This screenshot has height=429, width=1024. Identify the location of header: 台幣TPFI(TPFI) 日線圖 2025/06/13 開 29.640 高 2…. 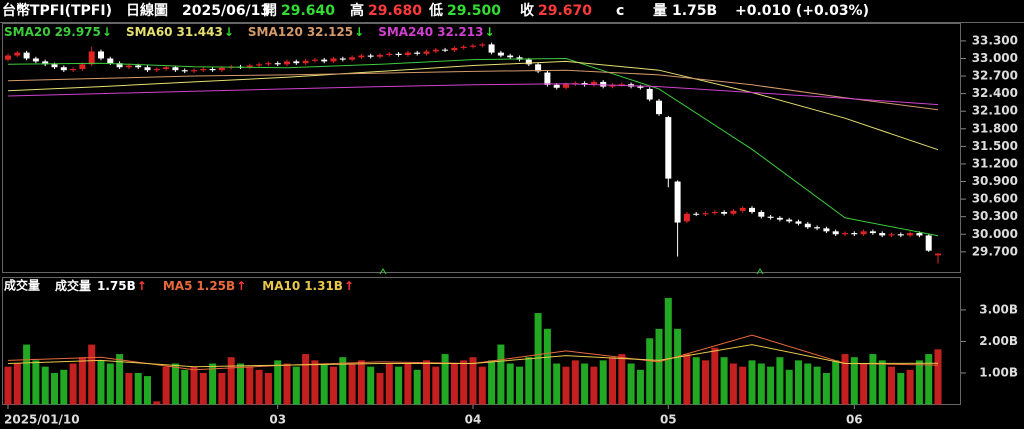
(435, 10).